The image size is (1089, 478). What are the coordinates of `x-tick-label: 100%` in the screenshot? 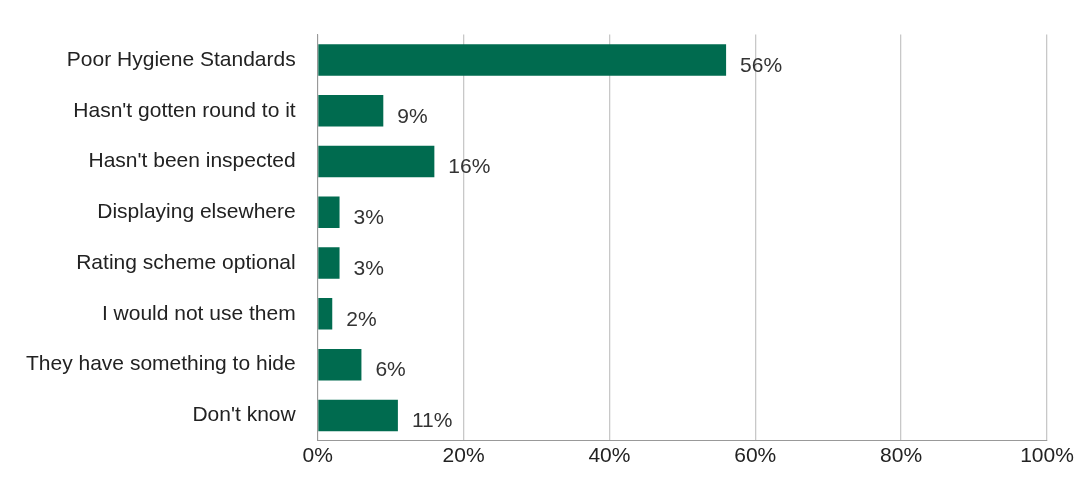 It's located at (1047, 455).